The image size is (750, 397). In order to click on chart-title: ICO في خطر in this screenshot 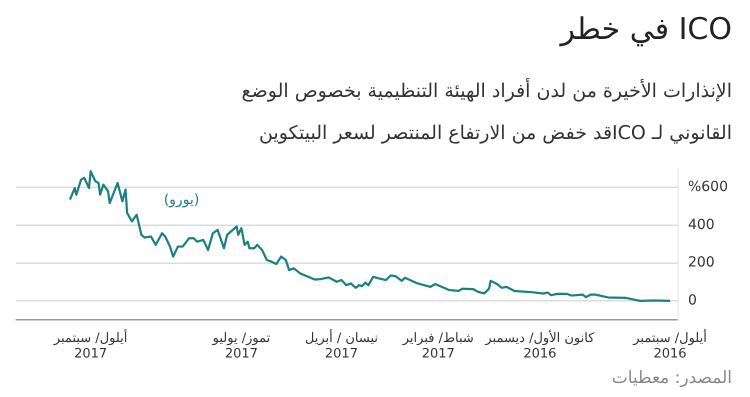, I will do `click(646, 29)`.